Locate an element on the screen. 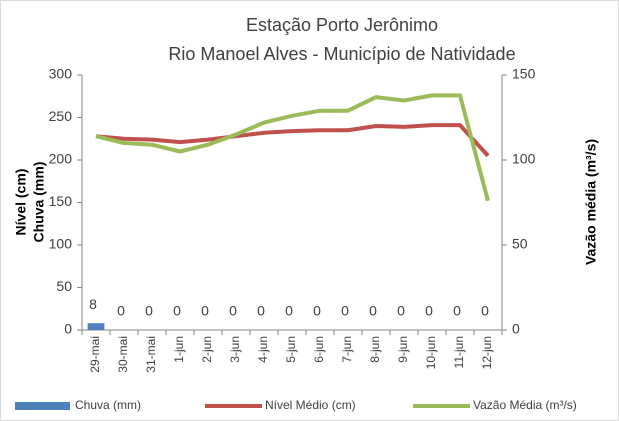  legend-label: Chuva (mm) is located at coordinates (108, 405).